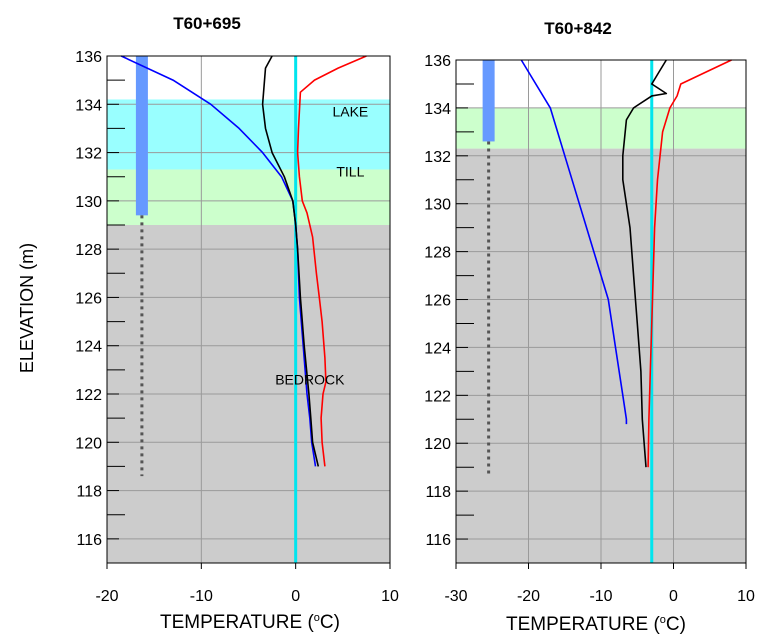 This screenshot has height=642, width=761. What do you see at coordinates (27, 308) in the screenshot?
I see `y-axis-label: ELEVATION (m)` at bounding box center [27, 308].